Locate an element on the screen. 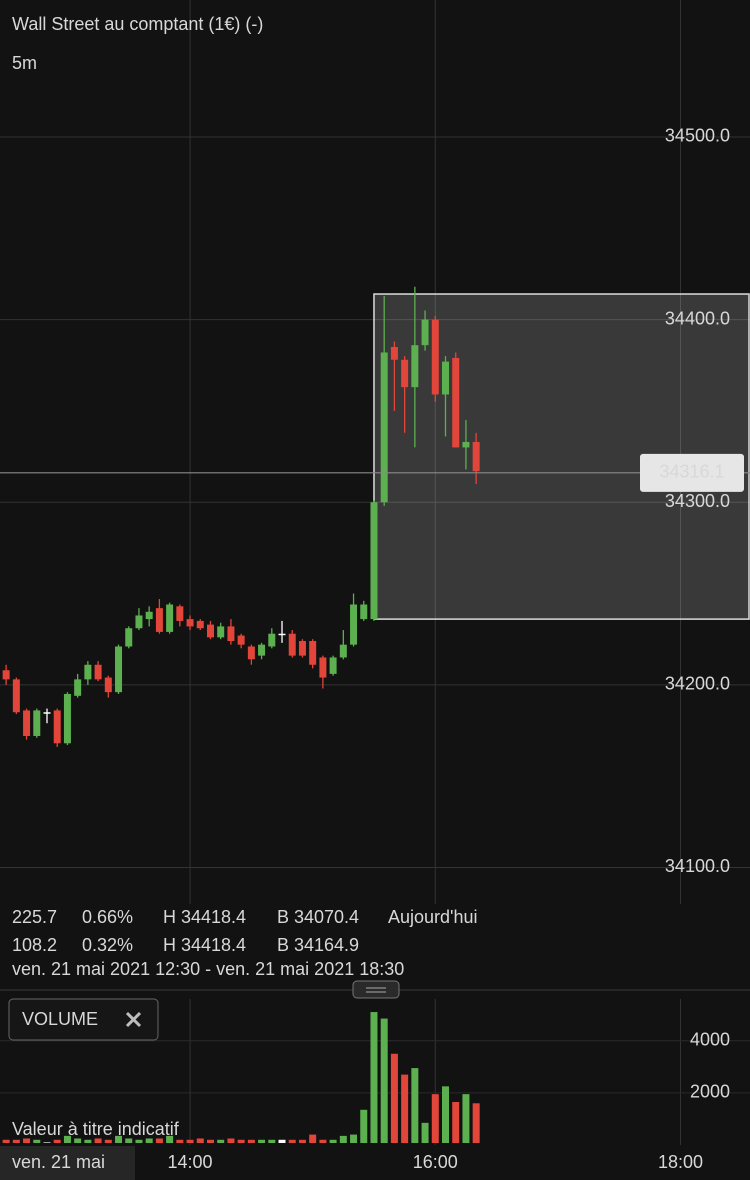 This screenshot has height=1180, width=750. change: 225.7 is located at coordinates (34, 917).